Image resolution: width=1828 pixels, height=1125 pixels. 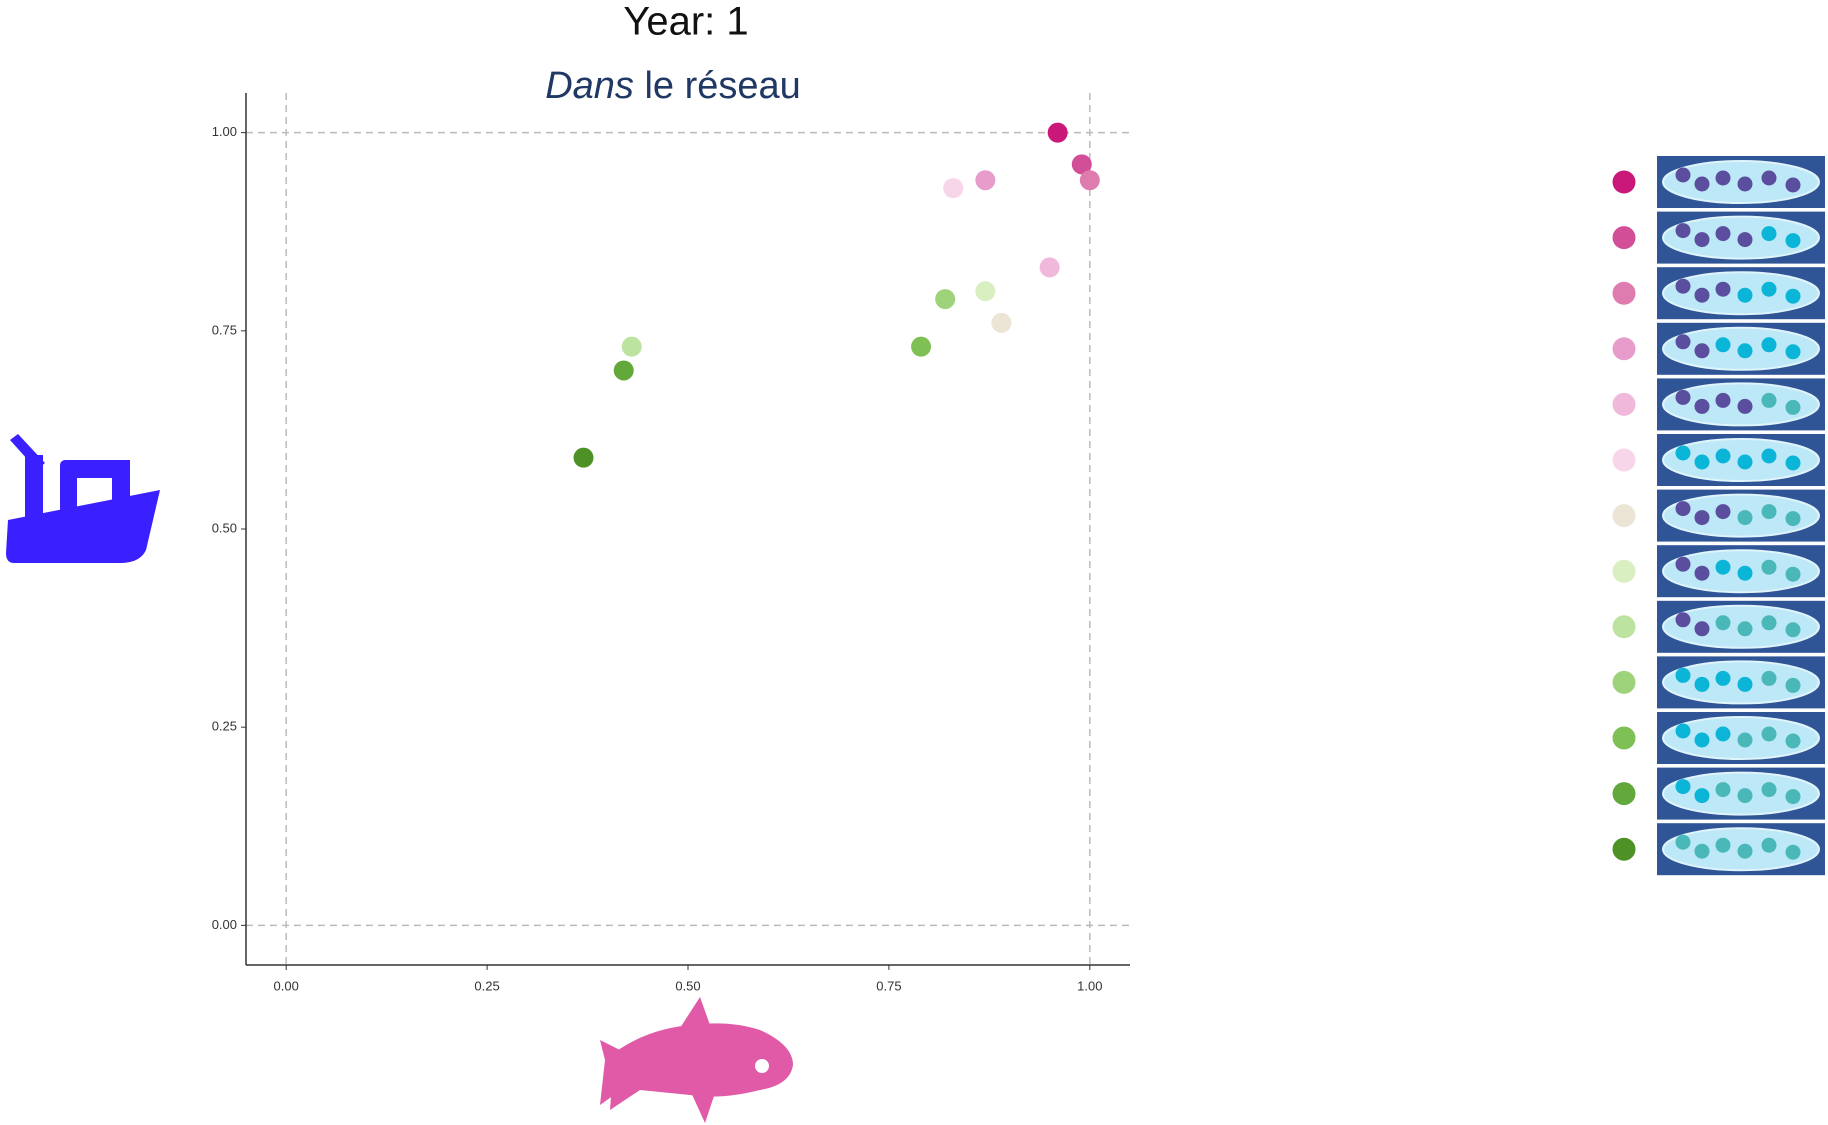 What do you see at coordinates (685, 22) in the screenshot?
I see `chart-title: Year: 1` at bounding box center [685, 22].